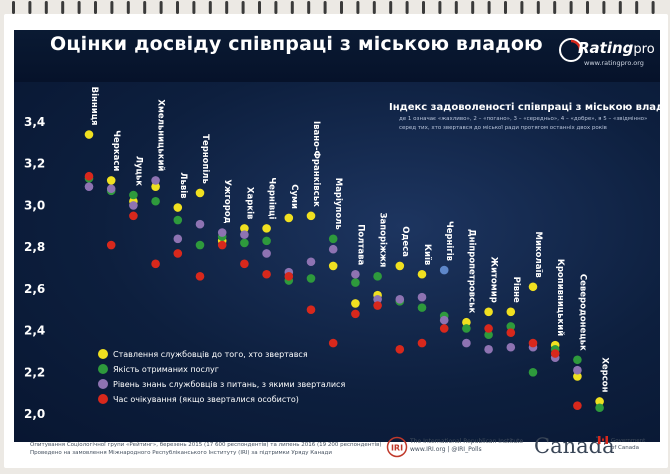 The width and height of the screenshot is (670, 474). Describe the element at coordinates (103, 369) in the screenshot. I see `legend-marker-green` at that location.